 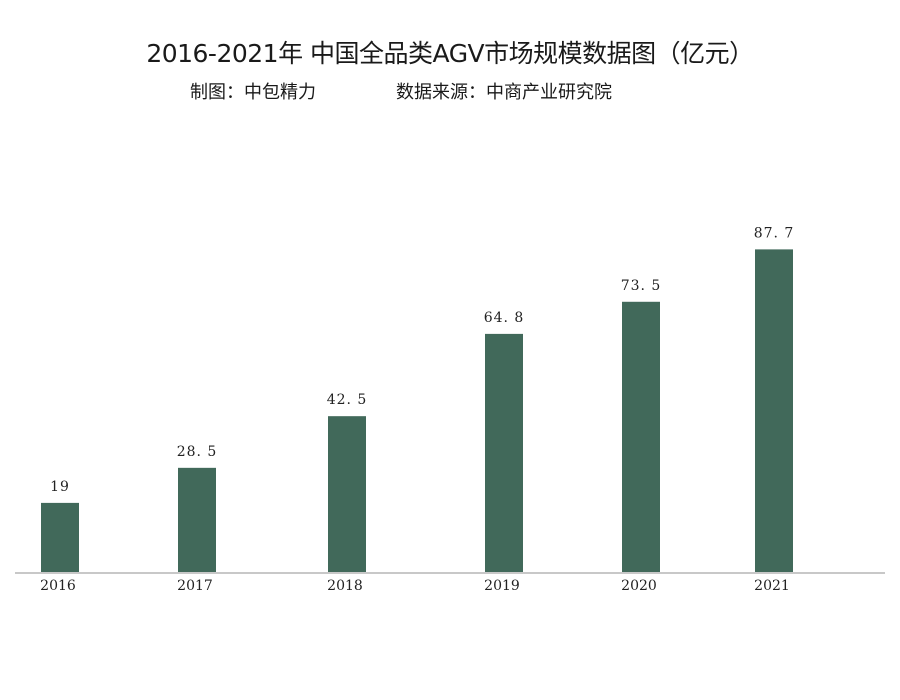 I want to click on data-label-2021: 87. 7, so click(x=774, y=233).